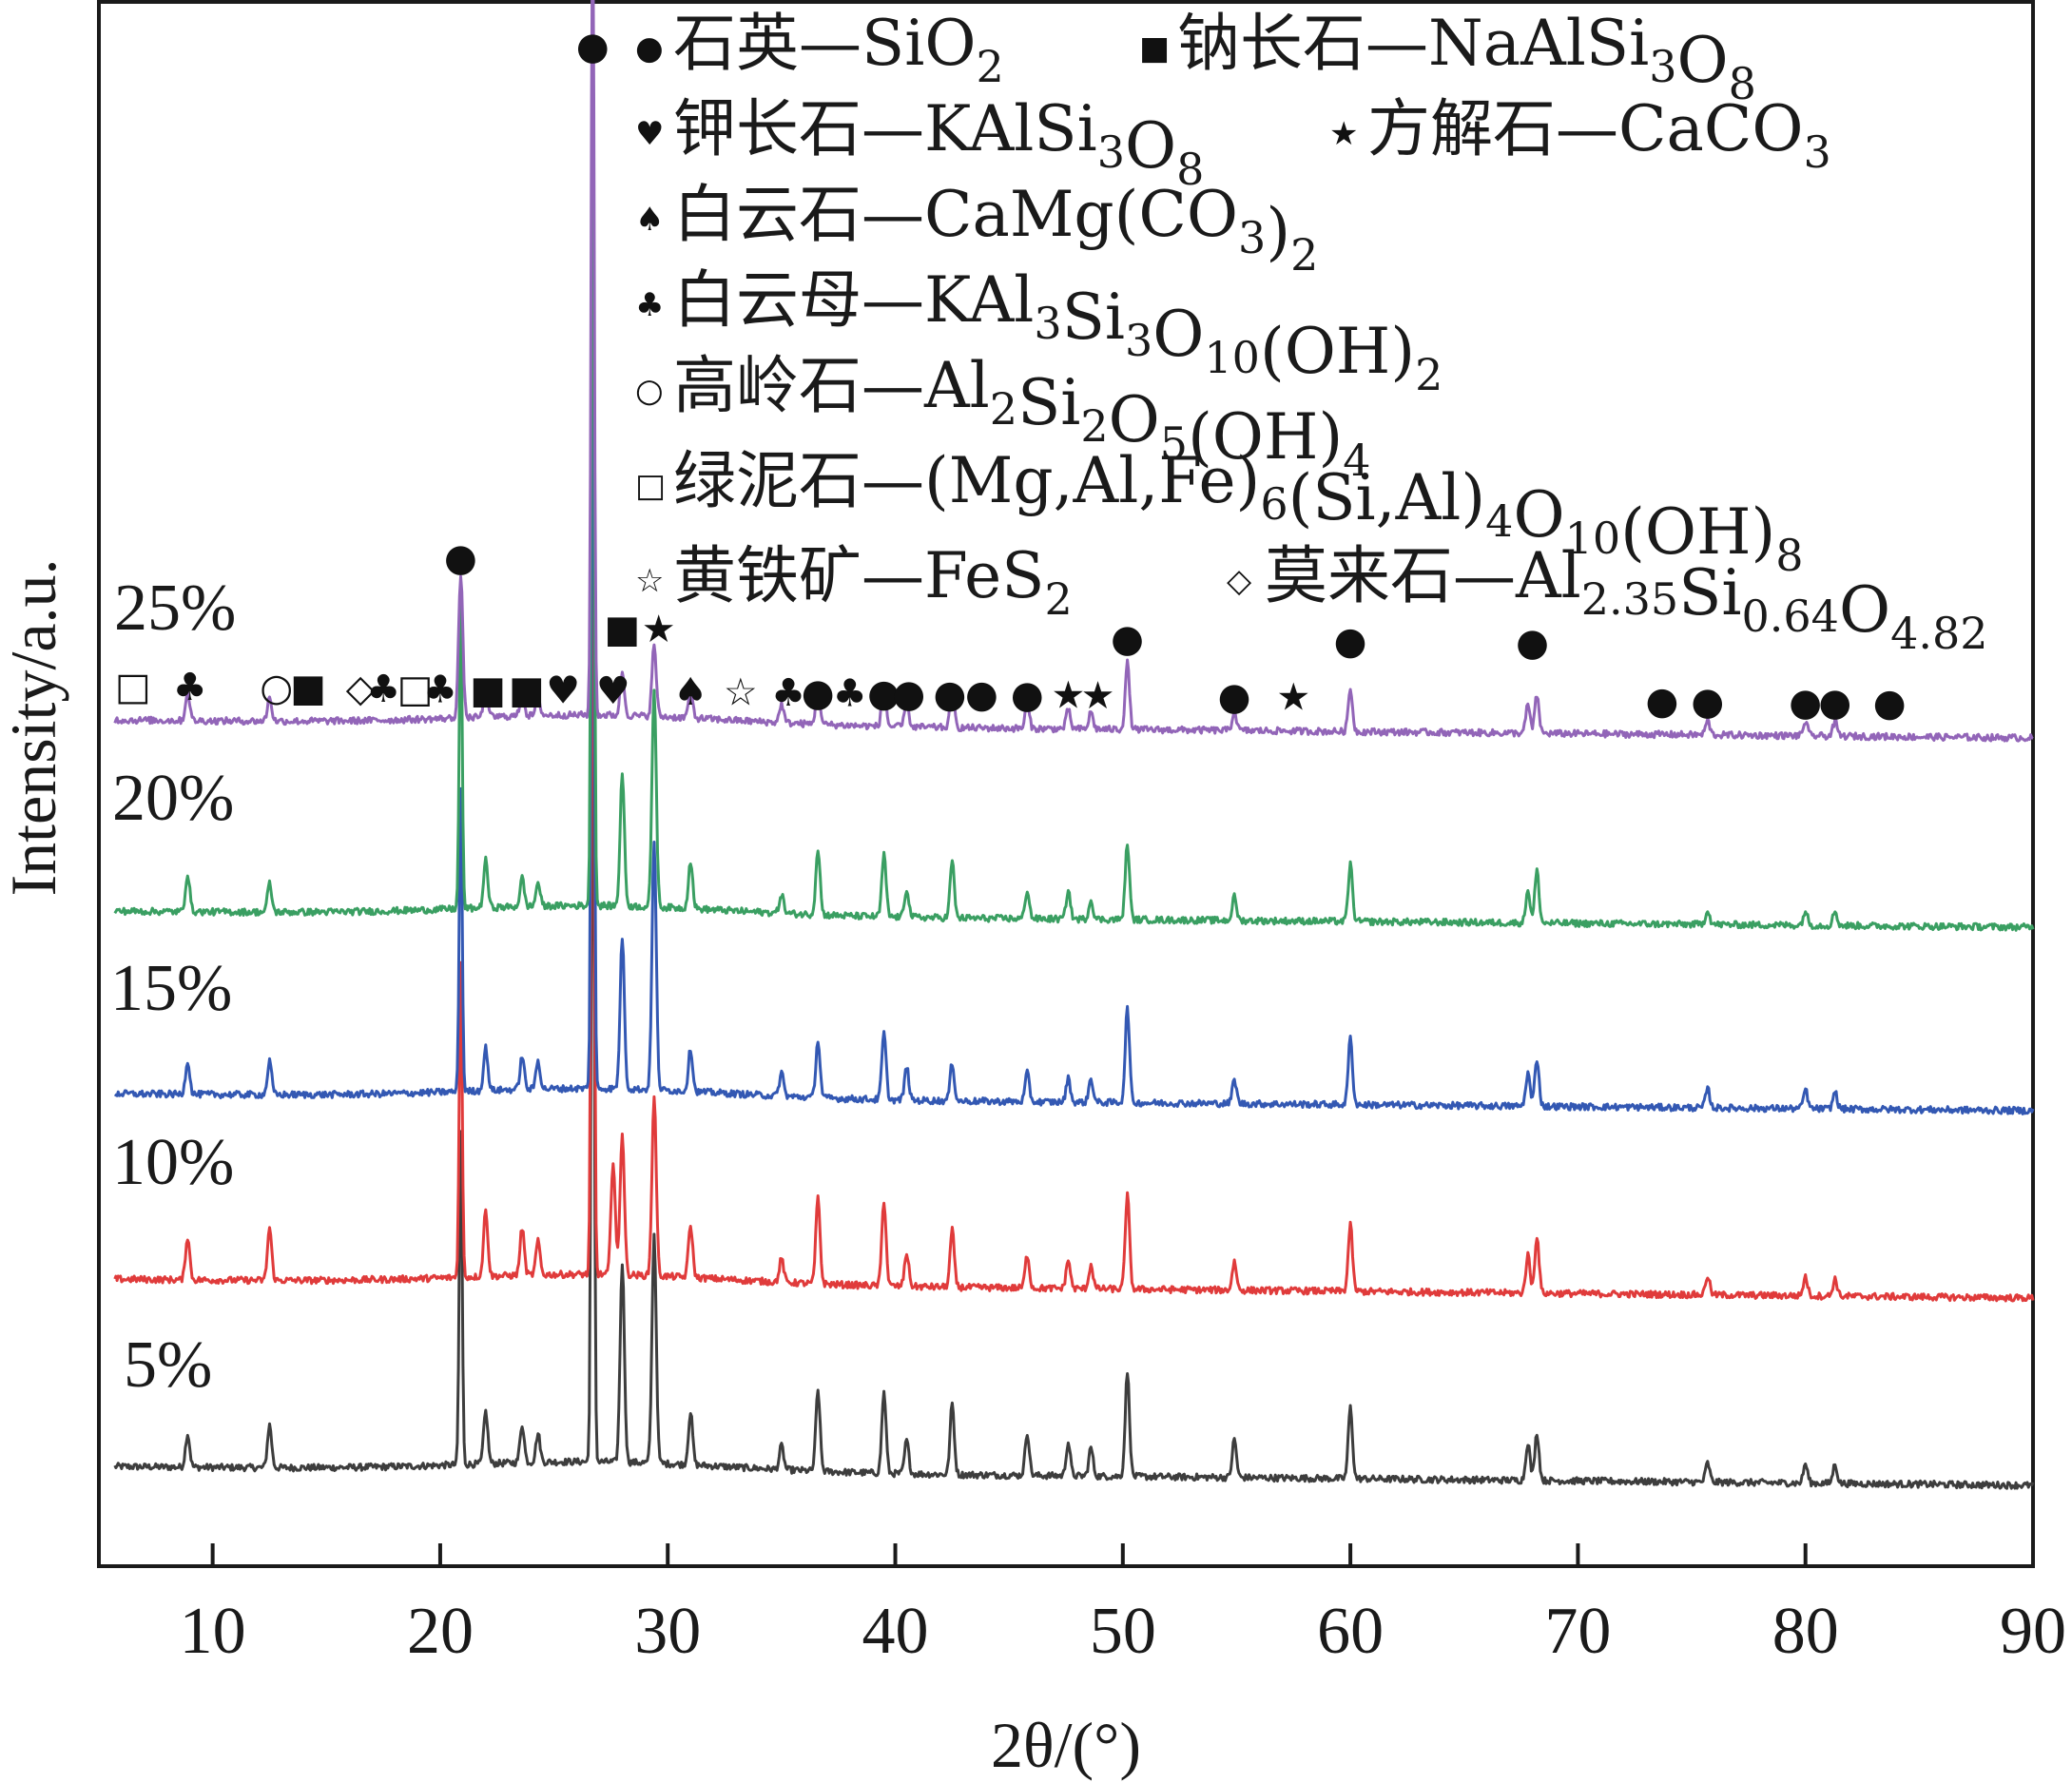  I want to click on x-tick-label: 20, so click(440, 1631).